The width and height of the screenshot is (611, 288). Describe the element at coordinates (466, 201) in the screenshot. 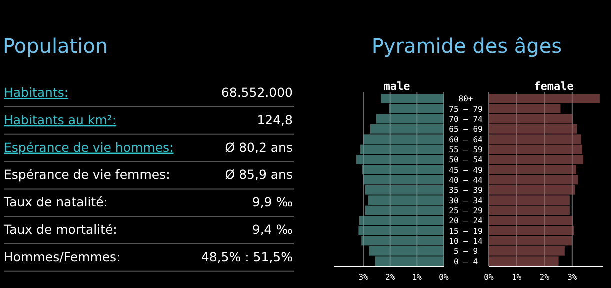

I see `y-tick-label: 30 – 34` at that location.